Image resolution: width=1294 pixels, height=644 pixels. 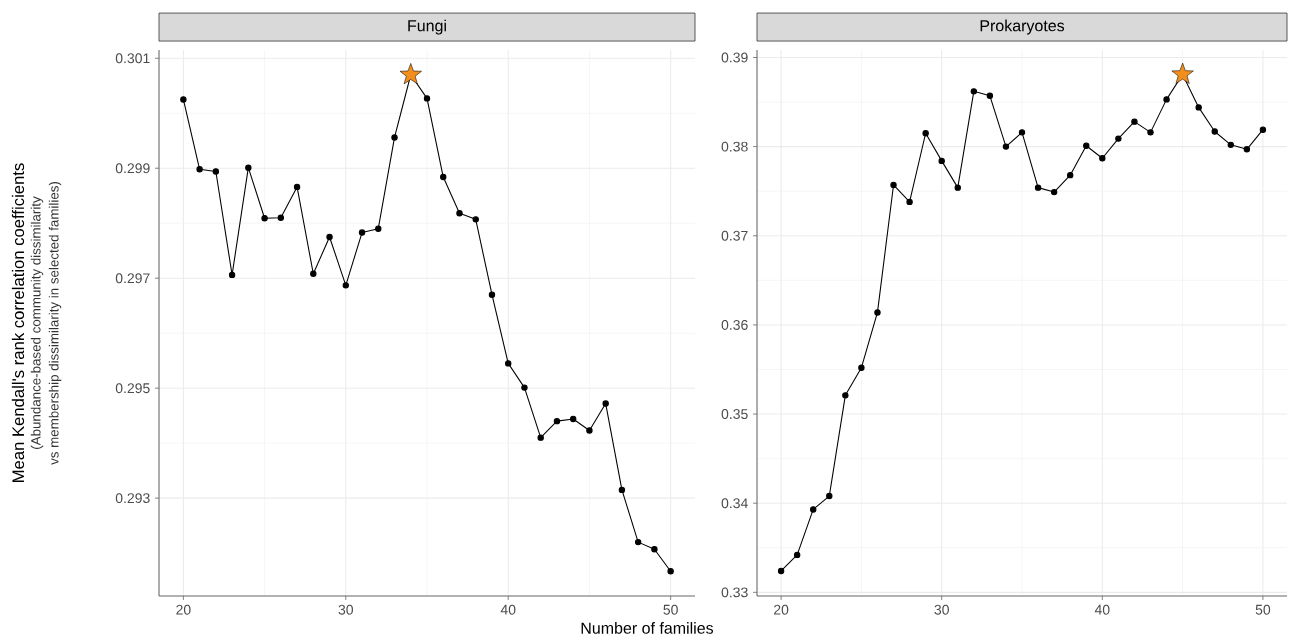 I want to click on y-tick-label: 0.34, so click(x=734, y=503).